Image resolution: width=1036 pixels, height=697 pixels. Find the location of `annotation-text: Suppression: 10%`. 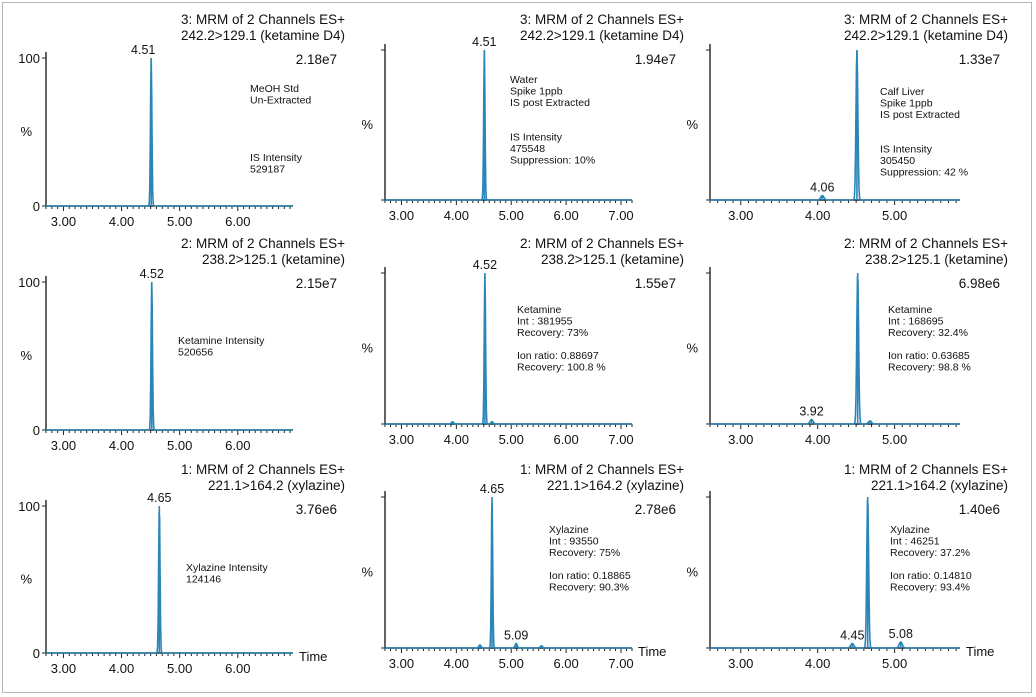

annotation-text: Suppression: 10% is located at coordinates (552, 161).